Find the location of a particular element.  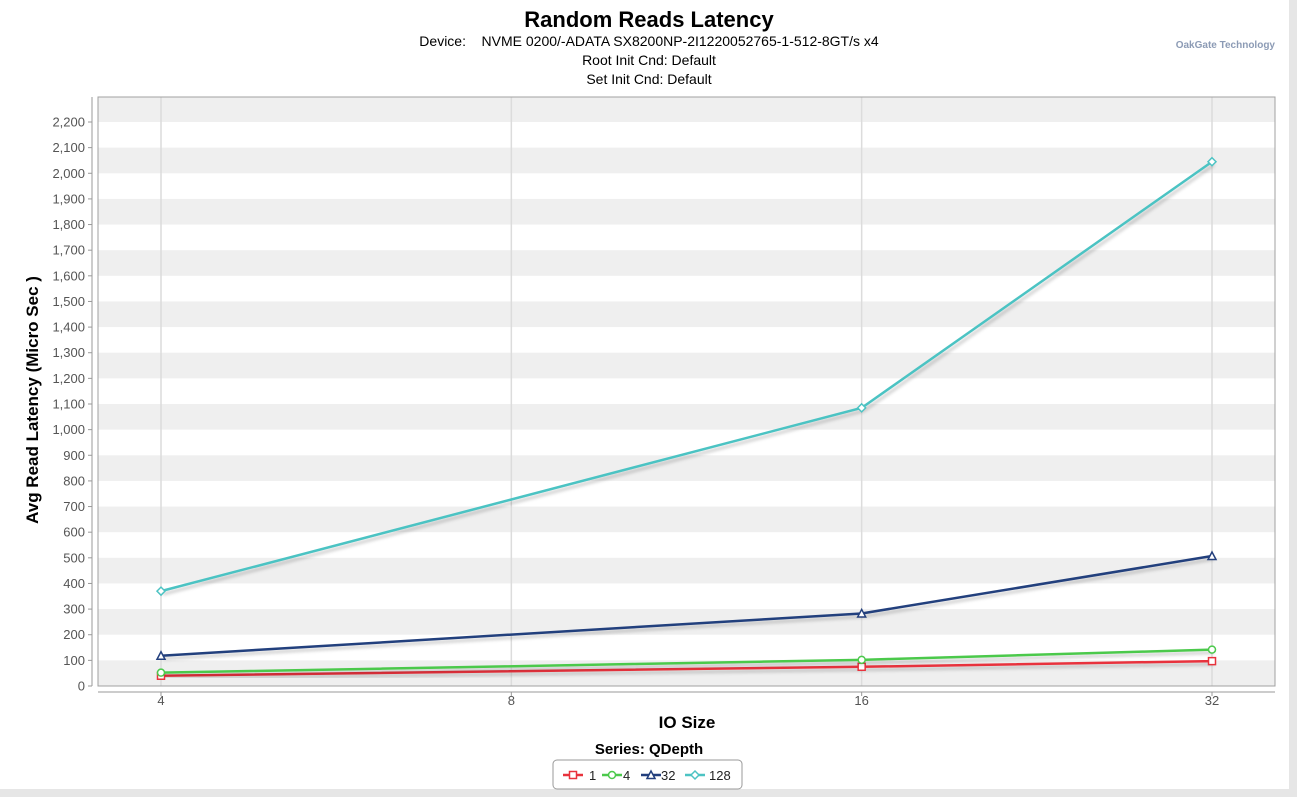

y-tick-label: 2,000 is located at coordinates (68, 173).